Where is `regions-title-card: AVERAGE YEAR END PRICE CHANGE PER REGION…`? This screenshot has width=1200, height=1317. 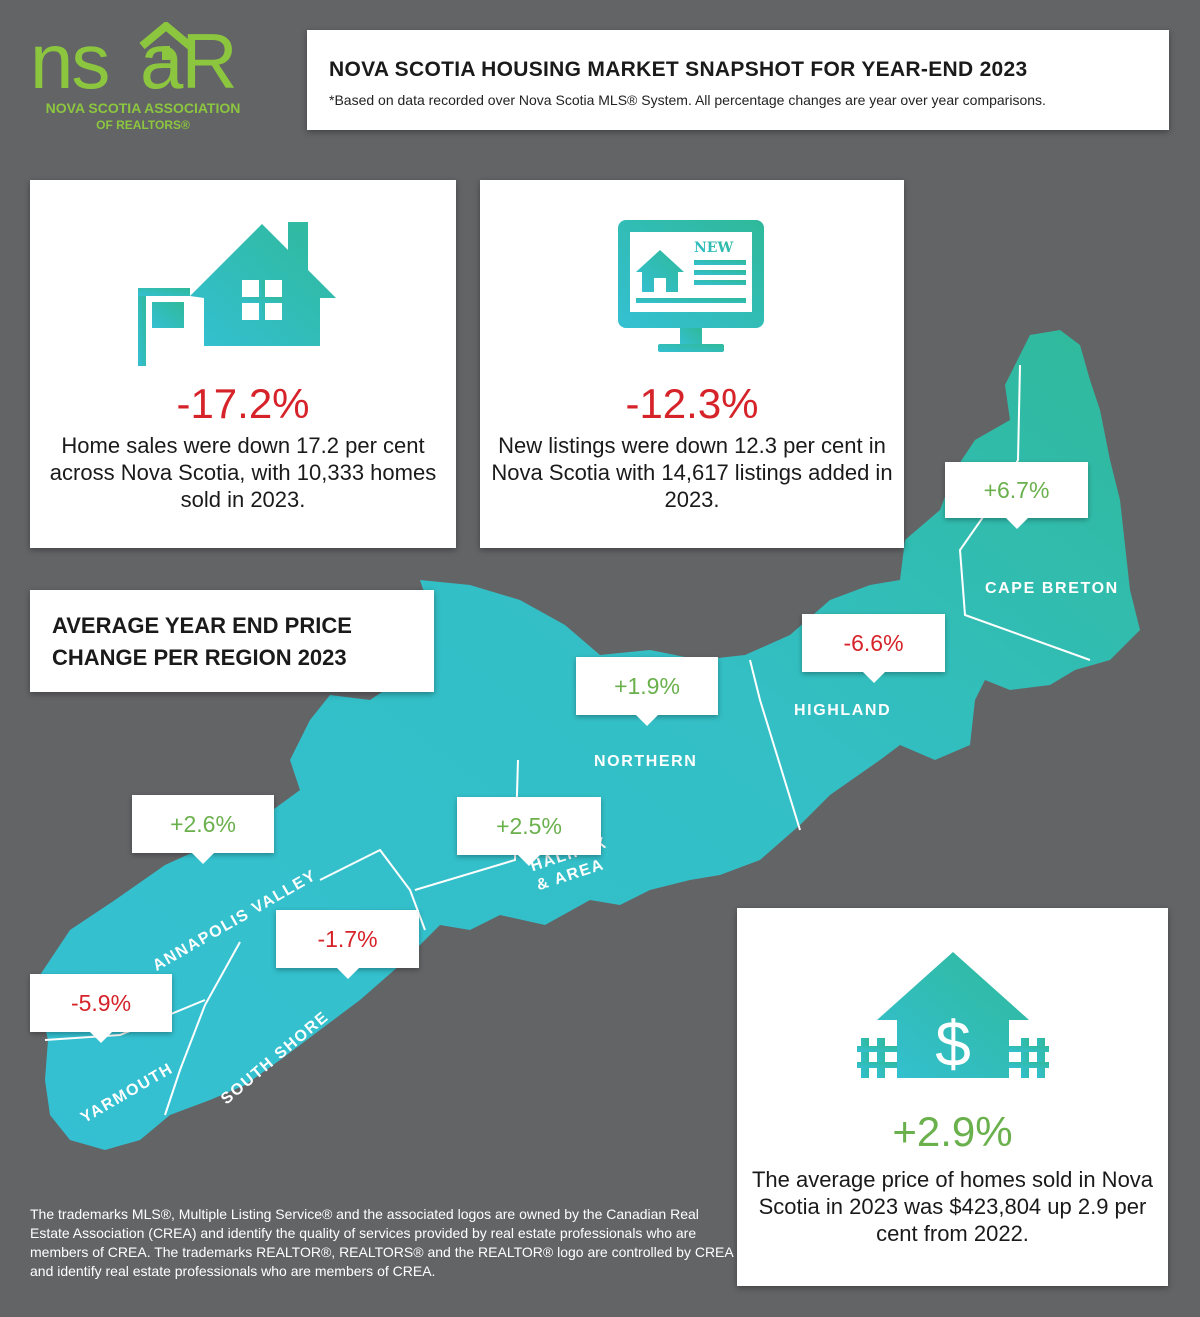
regions-title-card: AVERAGE YEAR END PRICE CHANGE PER REGION… is located at coordinates (232, 641).